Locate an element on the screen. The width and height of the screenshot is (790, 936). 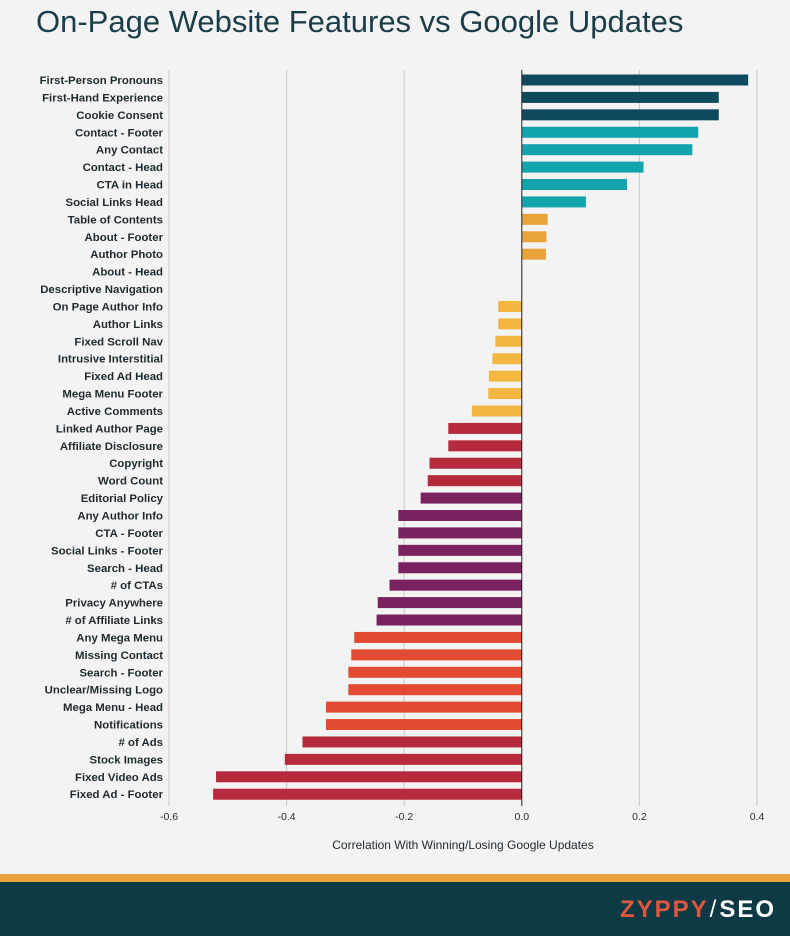
category-label: First-Hand Experience is located at coordinates (102, 98).